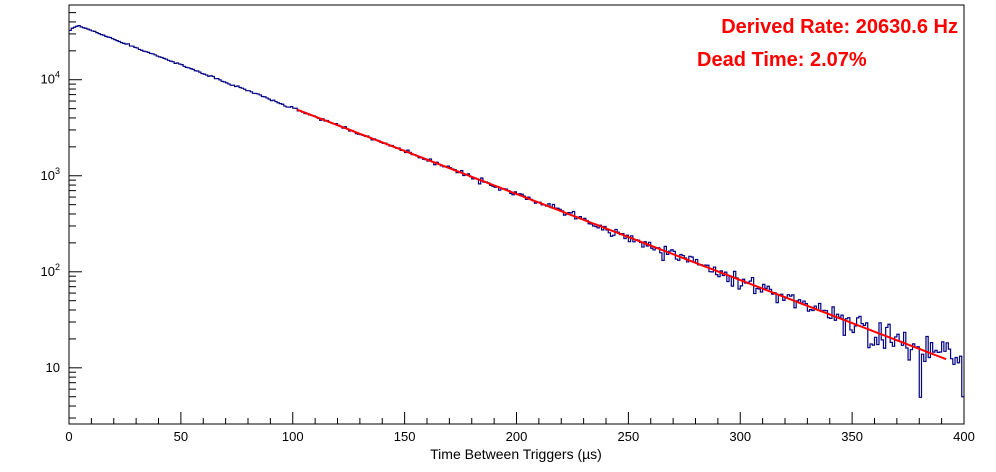 This screenshot has height=472, width=996. What do you see at coordinates (516, 454) in the screenshot?
I see `x-axis-title: Time Between Triggers (µs)` at bounding box center [516, 454].